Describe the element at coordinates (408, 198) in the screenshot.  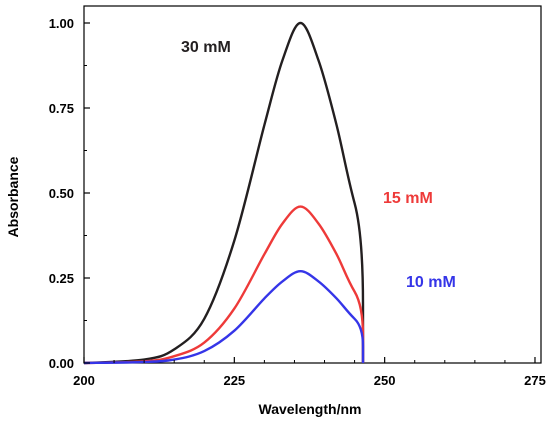
I see `series-label-15-mm: 15 mM` at that location.